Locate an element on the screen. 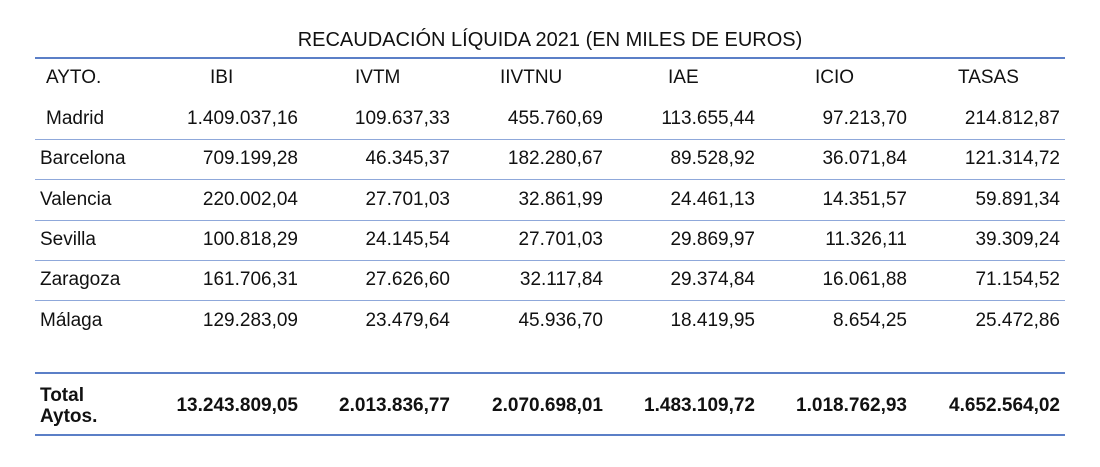 This screenshot has height=467, width=1100. total-cell: 1.018.762,93 is located at coordinates (851, 405).